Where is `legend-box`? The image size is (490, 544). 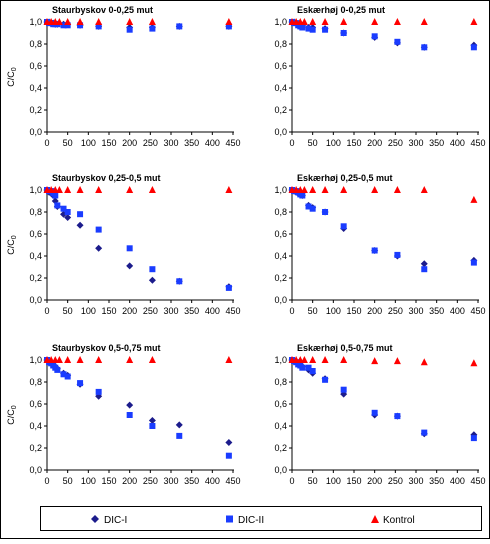
legend-box is located at coordinates (261, 518).